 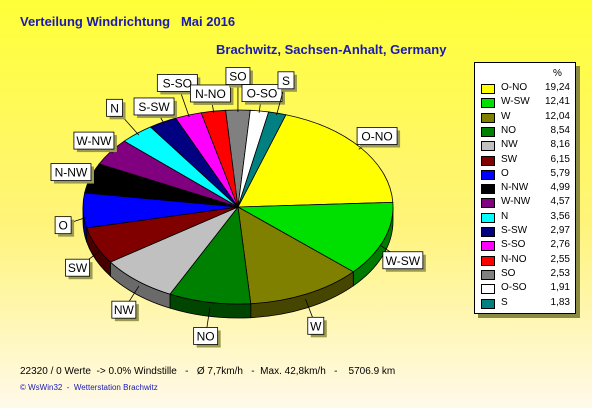 What do you see at coordinates (515, 102) in the screenshot?
I see `legend-label: W-SW` at bounding box center [515, 102].